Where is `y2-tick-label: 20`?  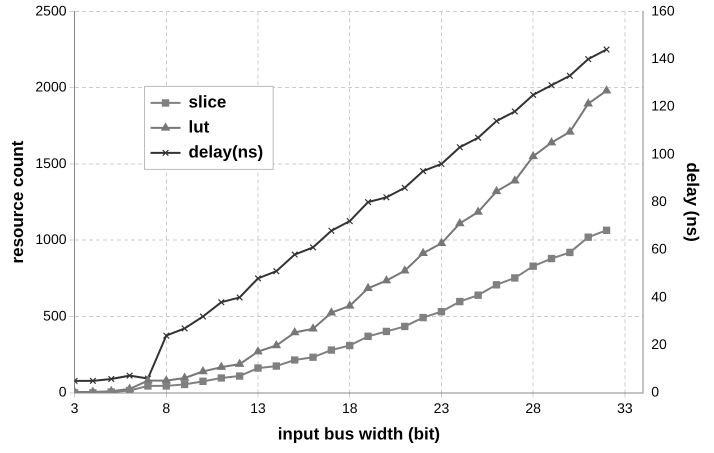
y2-tick-label: 20 is located at coordinates (659, 344).